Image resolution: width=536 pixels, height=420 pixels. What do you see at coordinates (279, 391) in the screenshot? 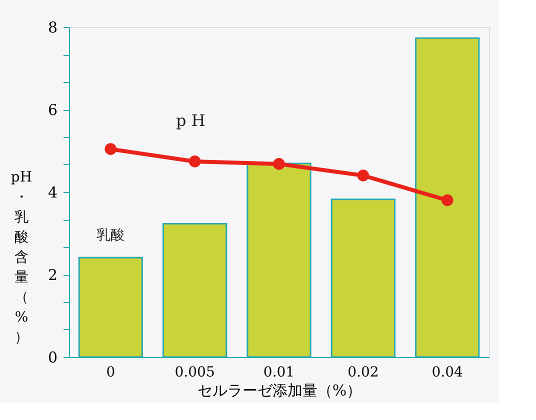
I see `x-axis-title: セルラーゼ添加量（%）` at bounding box center [279, 391].